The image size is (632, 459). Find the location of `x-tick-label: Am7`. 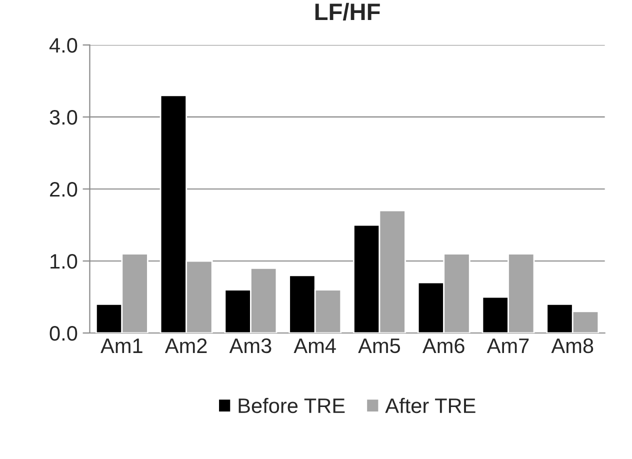

x-tick-label: Am7 is located at coordinates (507, 345).